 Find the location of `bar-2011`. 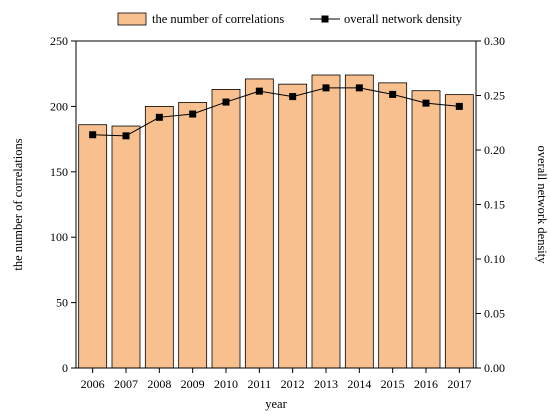

bar-2011 is located at coordinates (259, 223).